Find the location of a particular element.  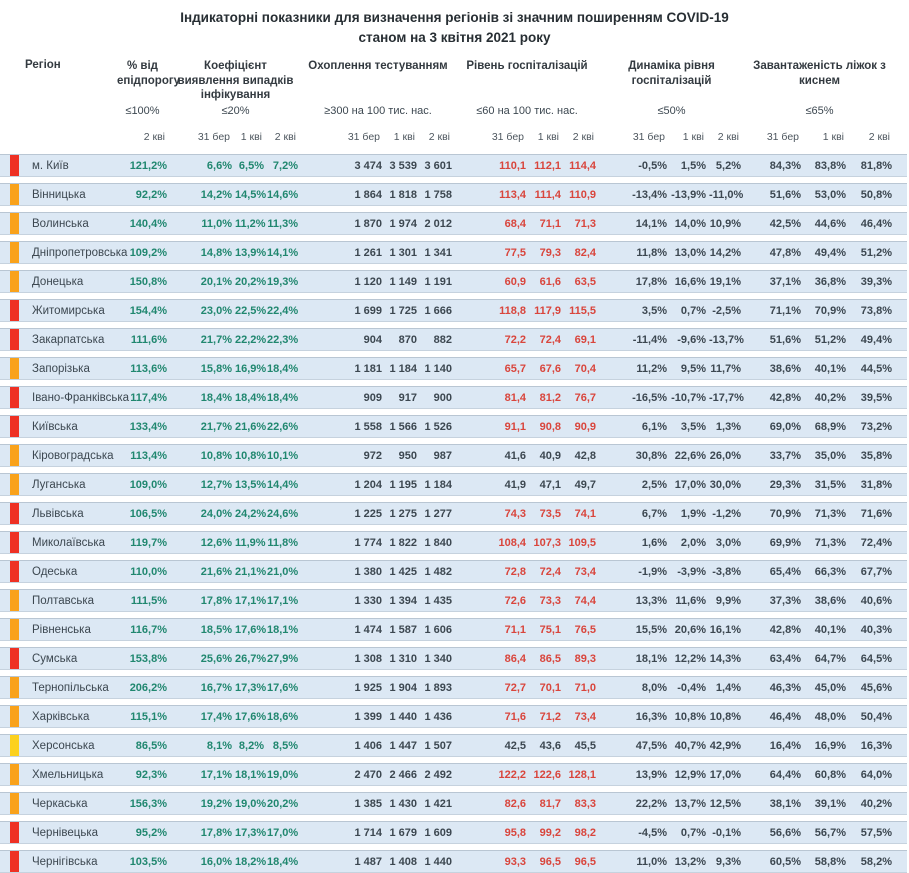

region-cell: Хмельницька is located at coordinates (57, 775).